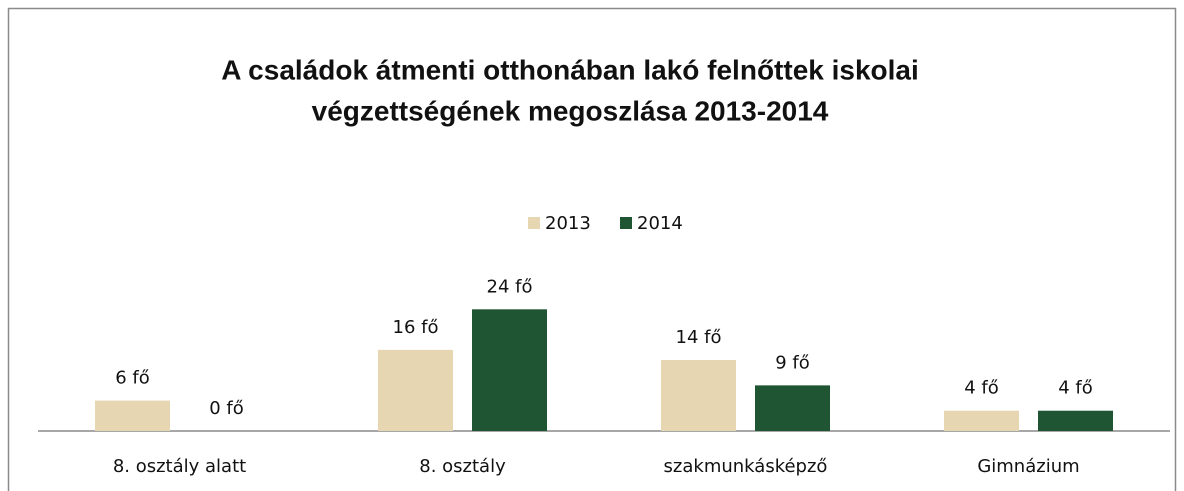 The width and height of the screenshot is (1184, 491). I want to click on x-tick-label: Gimnázium, so click(1028, 466).